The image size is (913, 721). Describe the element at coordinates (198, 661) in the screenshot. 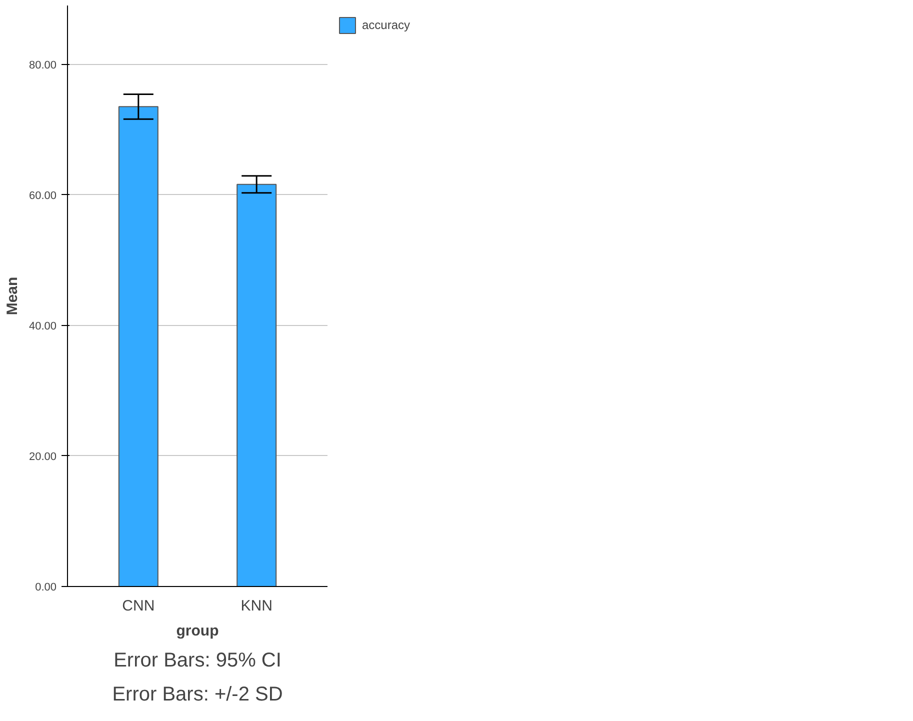

I see `text: Error Bars: 95% CI` at that location.